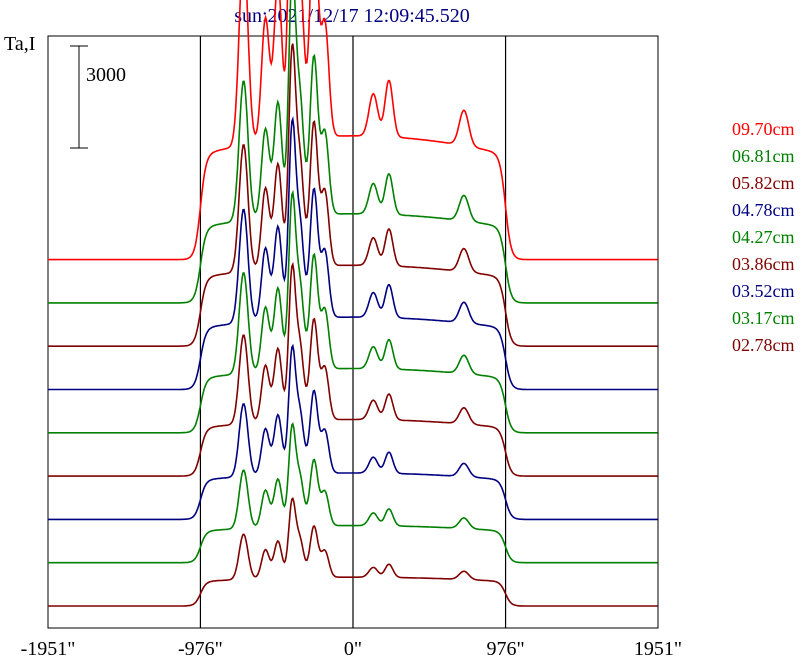 The image size is (807, 662). Describe the element at coordinates (763, 210) in the screenshot. I see `legend-item: 04.78cm` at that location.